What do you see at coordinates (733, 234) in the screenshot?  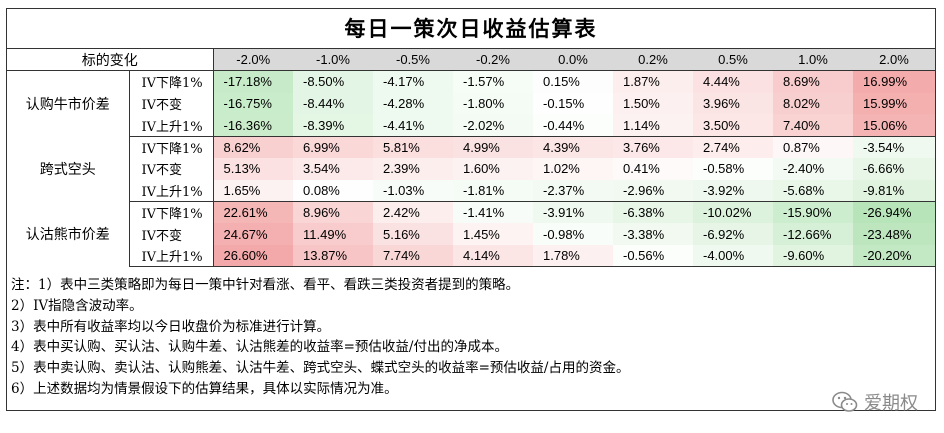 I see `yield-cell: -6.92%` at bounding box center [733, 234].